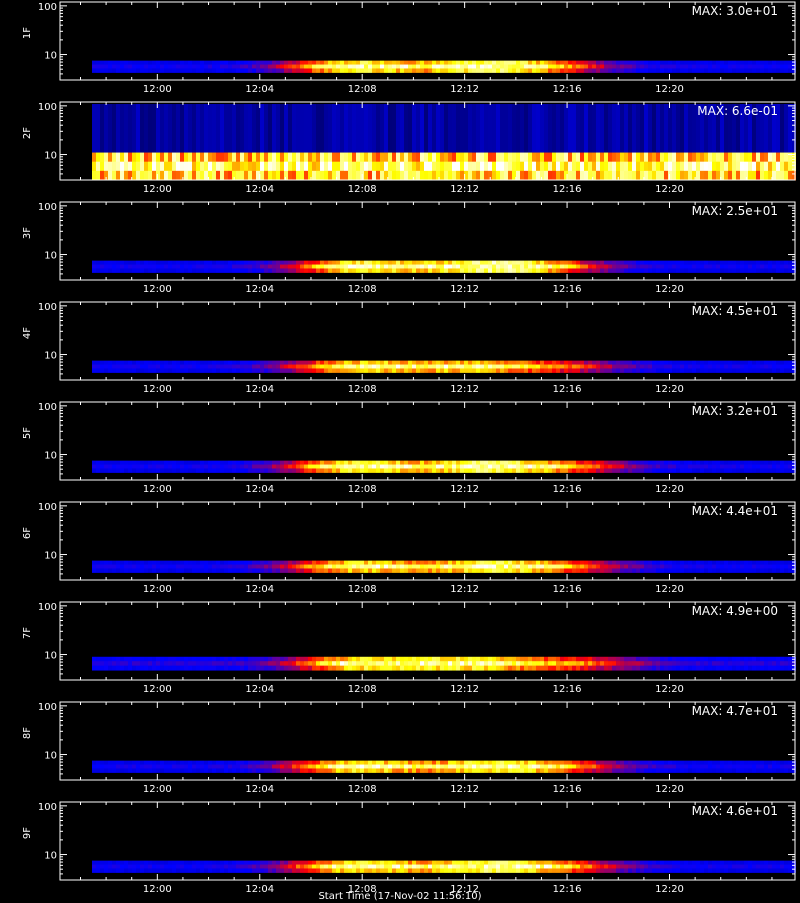 This screenshot has width=800, height=903. I want to click on x-tick-label: 12:12, so click(464, 89).